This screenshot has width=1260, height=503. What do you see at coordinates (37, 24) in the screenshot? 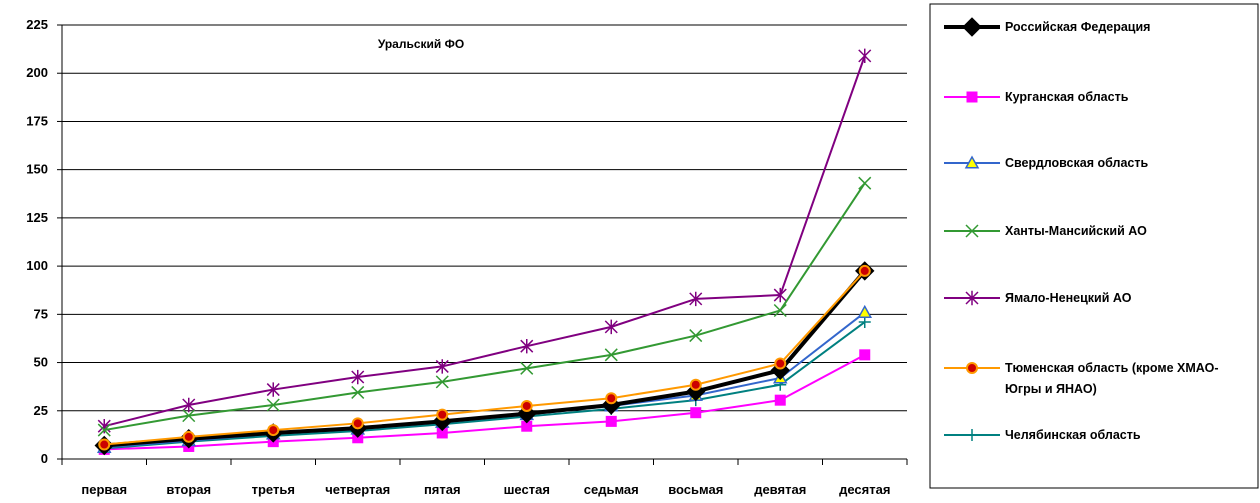
I see `y-tick-label: 225` at bounding box center [37, 24].